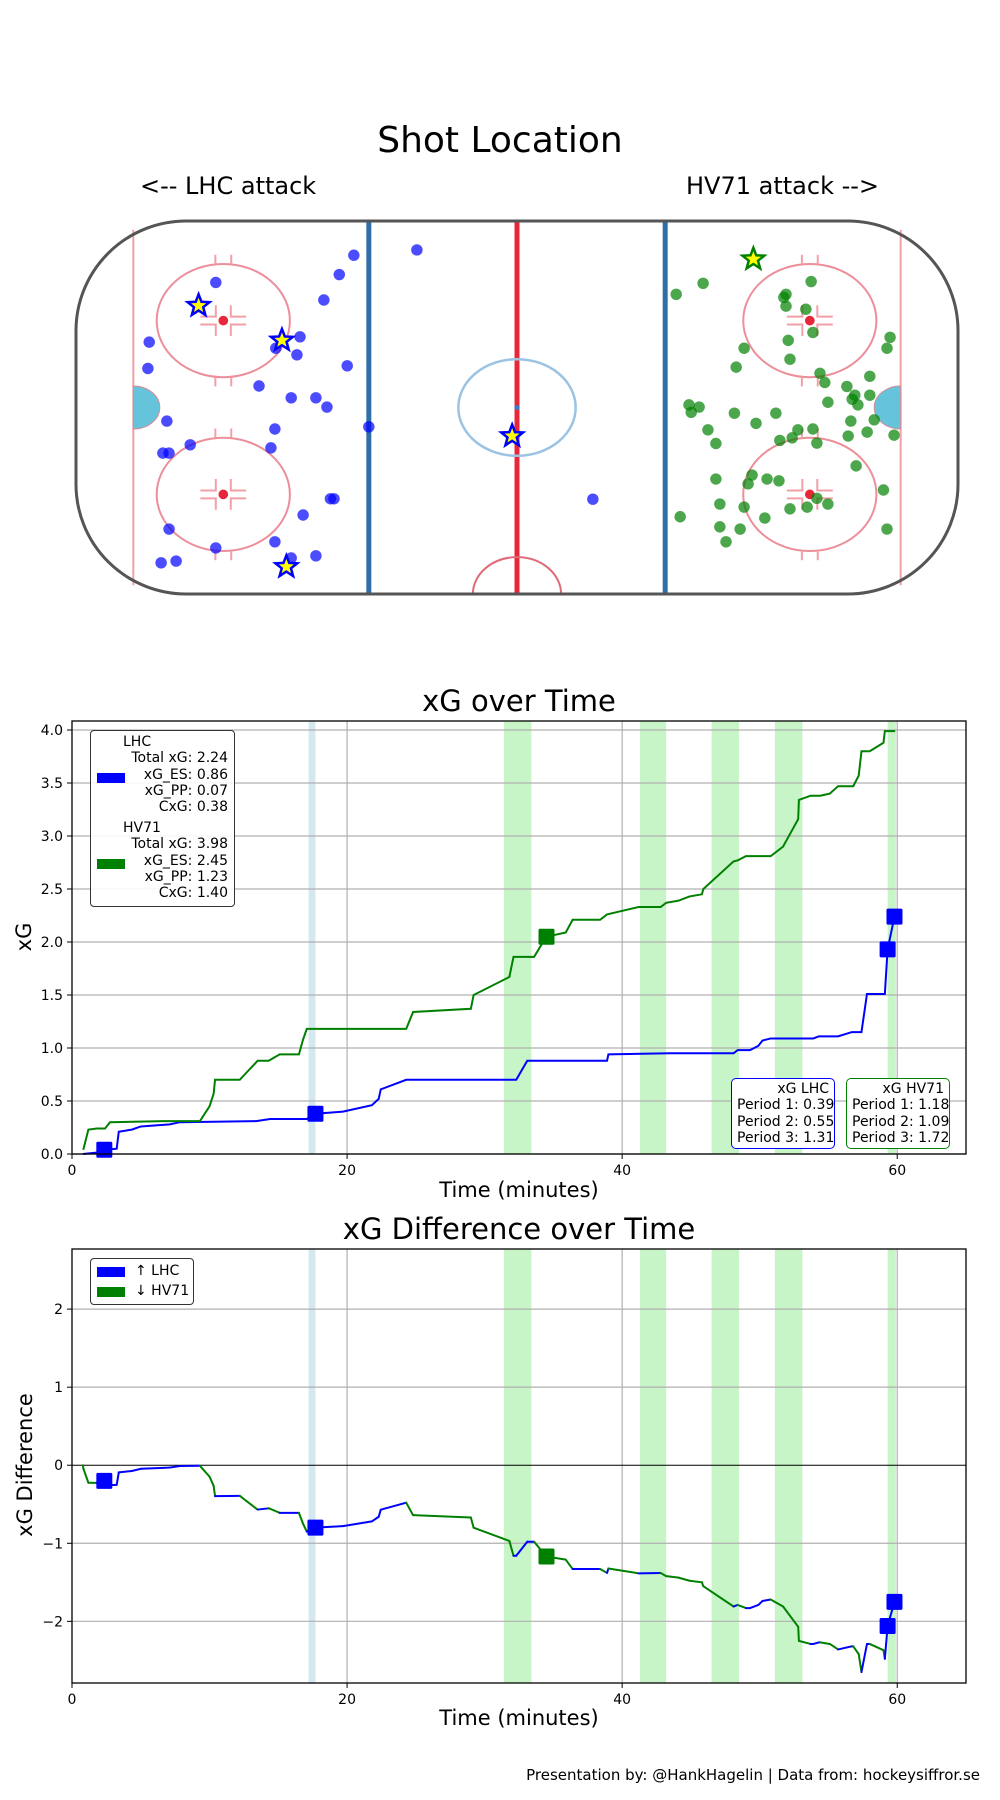 This screenshot has height=1800, width=1000. What do you see at coordinates (179, 844) in the screenshot?
I see `legend-hv71-total: Total xG: 3.98` at bounding box center [179, 844].